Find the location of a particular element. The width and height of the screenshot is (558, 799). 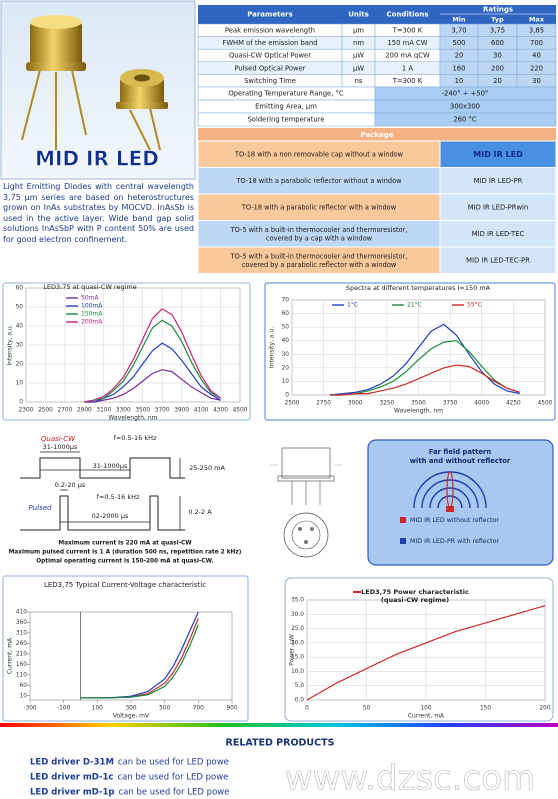

chart-title: LED3,75 at quasi-CW regime is located at coordinates (89, 287).